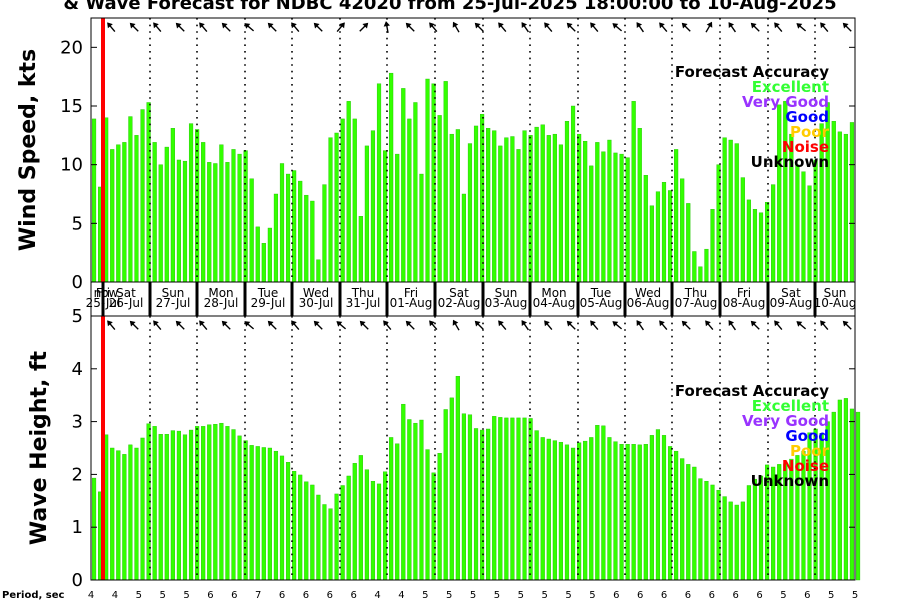 This screenshot has height=600, width=900. I want to click on y-tick-label: 4, so click(77, 369).